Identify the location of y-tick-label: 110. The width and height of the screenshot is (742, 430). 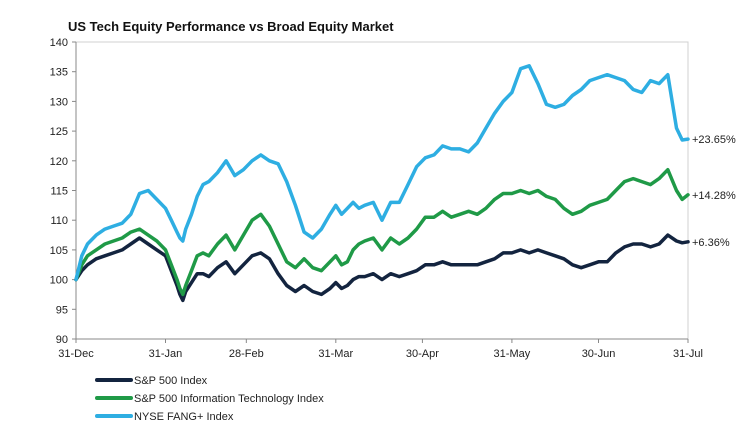
(59, 221).